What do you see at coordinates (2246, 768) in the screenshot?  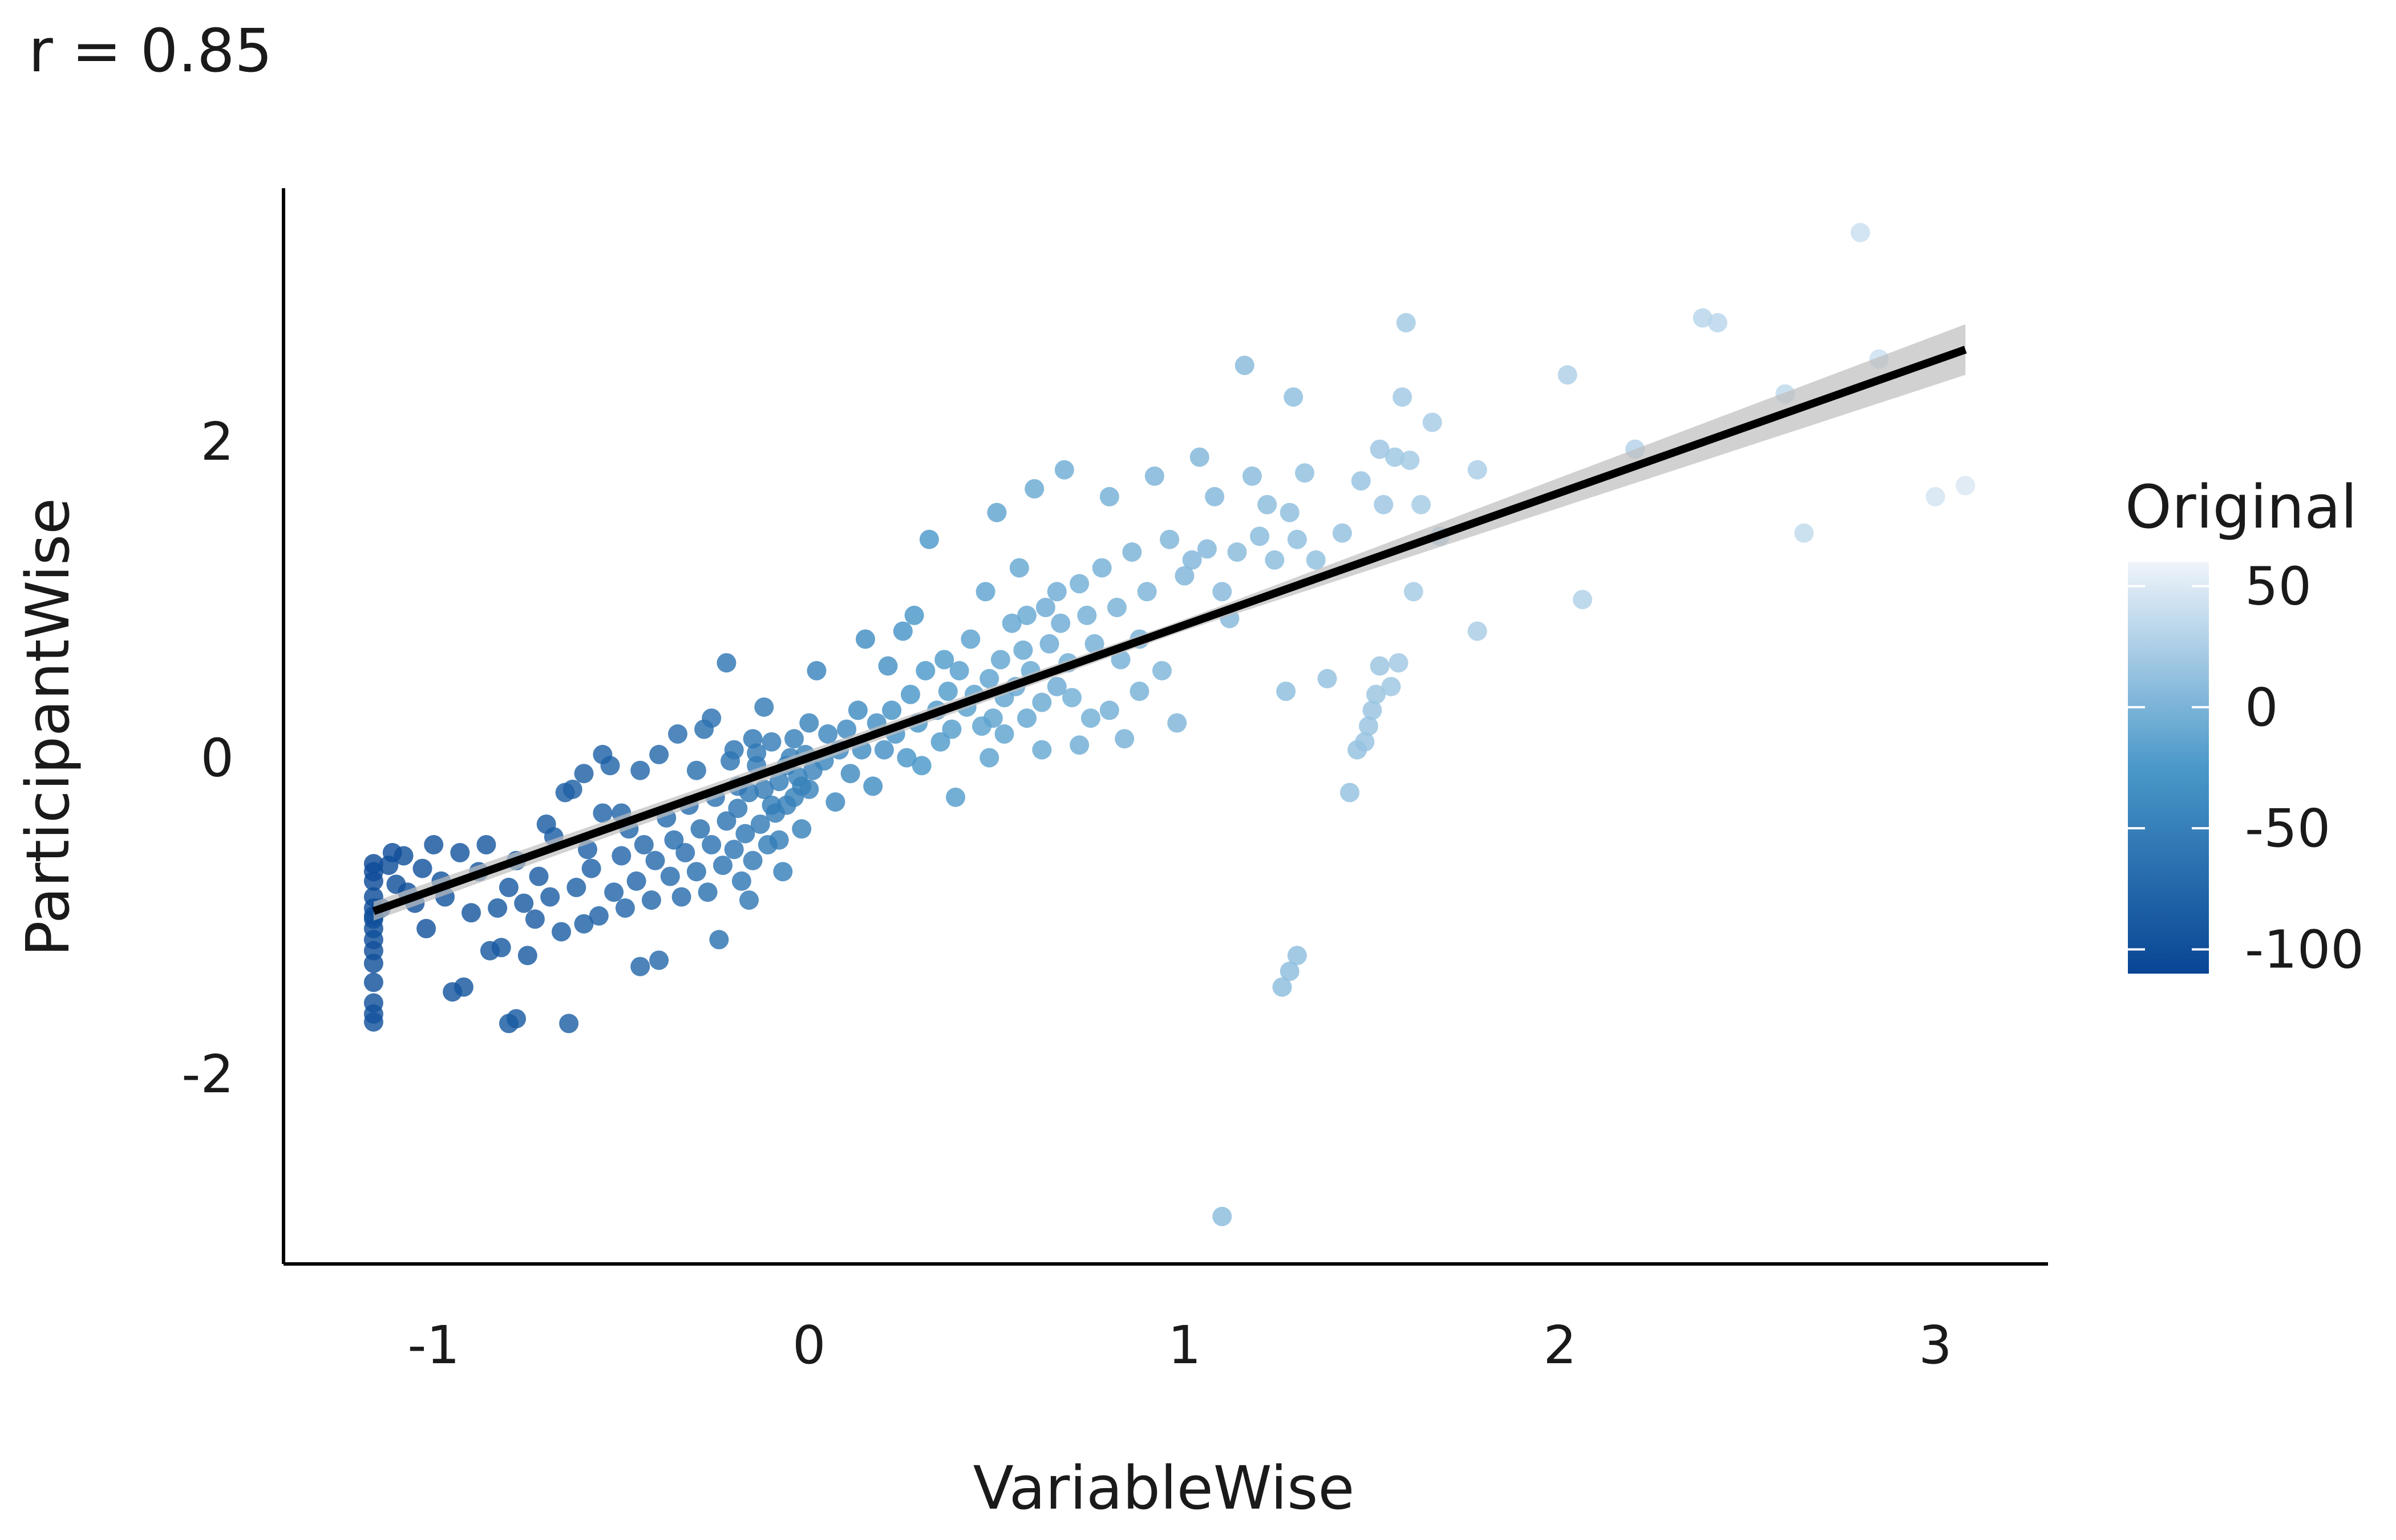 I see `legend-ticks: 50 0 -50 -100` at bounding box center [2246, 768].